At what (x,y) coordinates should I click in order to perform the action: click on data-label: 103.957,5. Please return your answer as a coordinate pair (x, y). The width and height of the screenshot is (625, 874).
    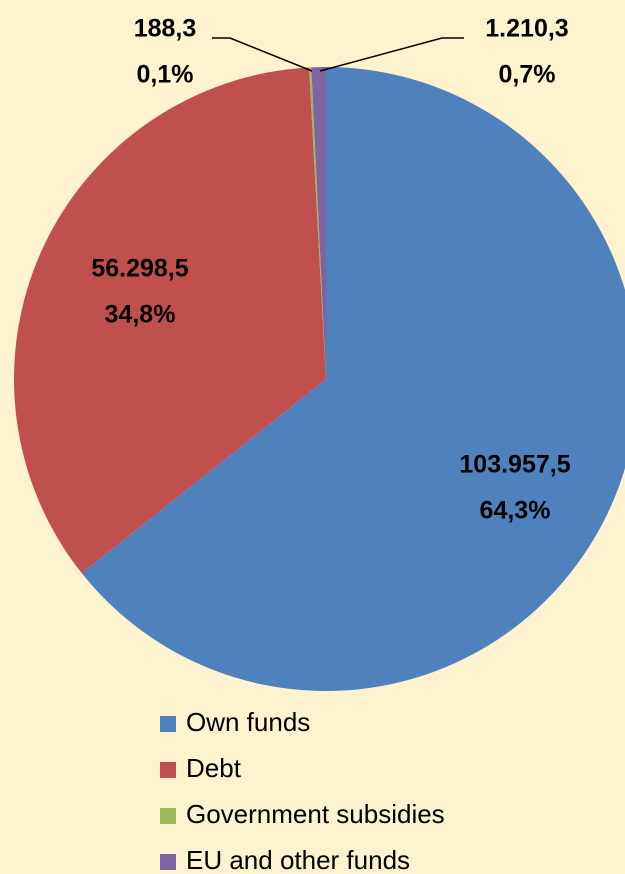
    Looking at the image, I should click on (514, 465).